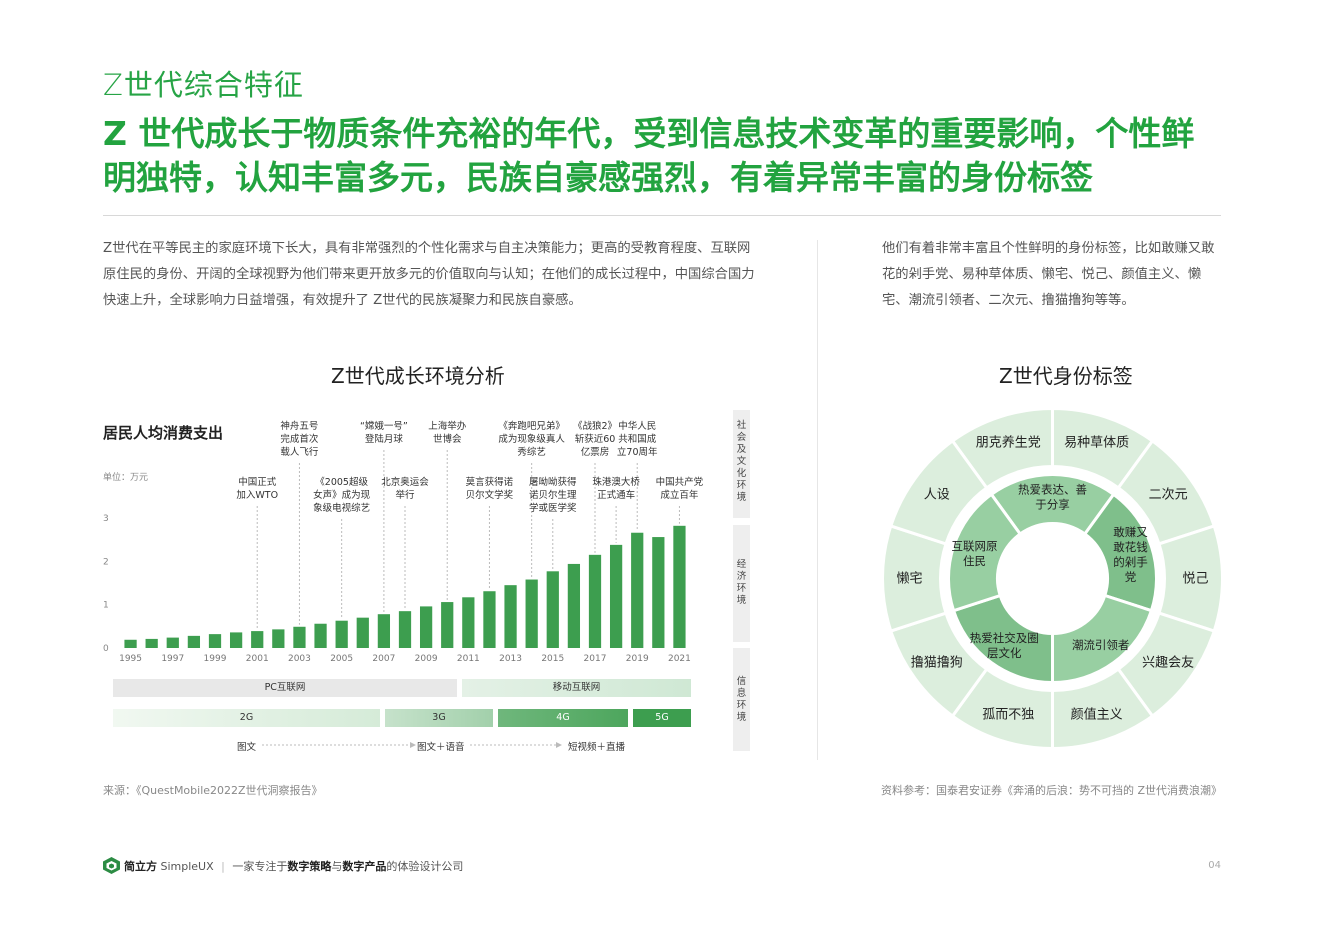  What do you see at coordinates (563, 718) in the screenshot?
I see `band-4g: 4G` at bounding box center [563, 718].